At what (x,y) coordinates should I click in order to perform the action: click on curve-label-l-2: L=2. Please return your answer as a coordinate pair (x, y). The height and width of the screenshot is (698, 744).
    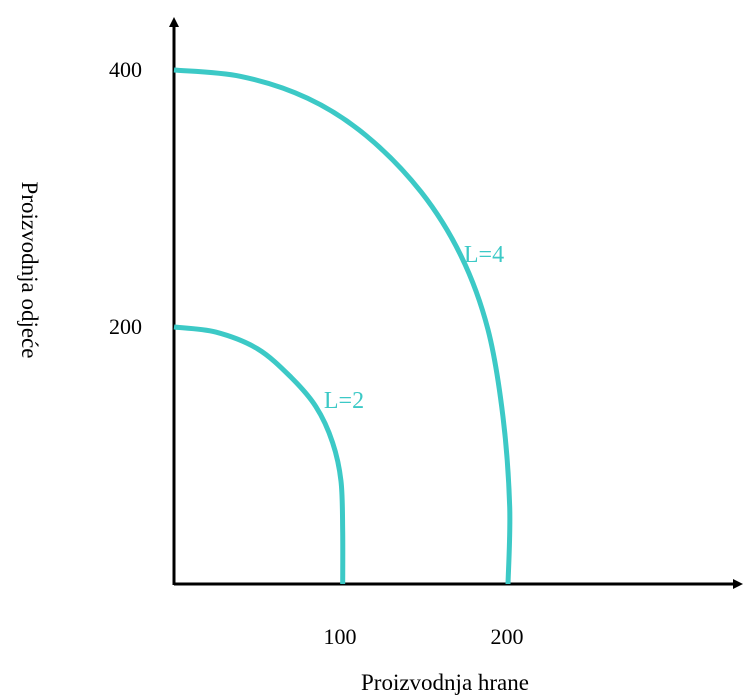
    Looking at the image, I should click on (344, 401).